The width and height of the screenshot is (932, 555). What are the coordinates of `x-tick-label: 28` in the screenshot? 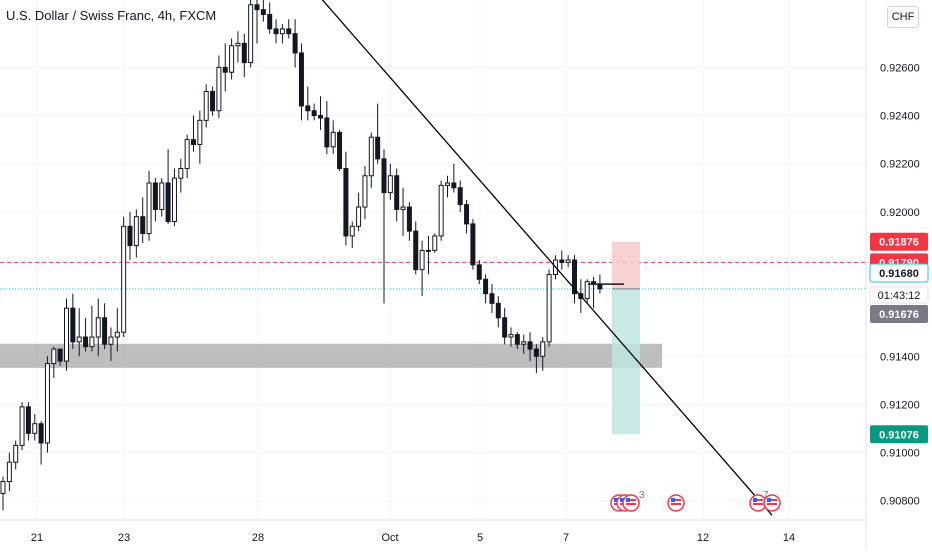 It's located at (258, 538).